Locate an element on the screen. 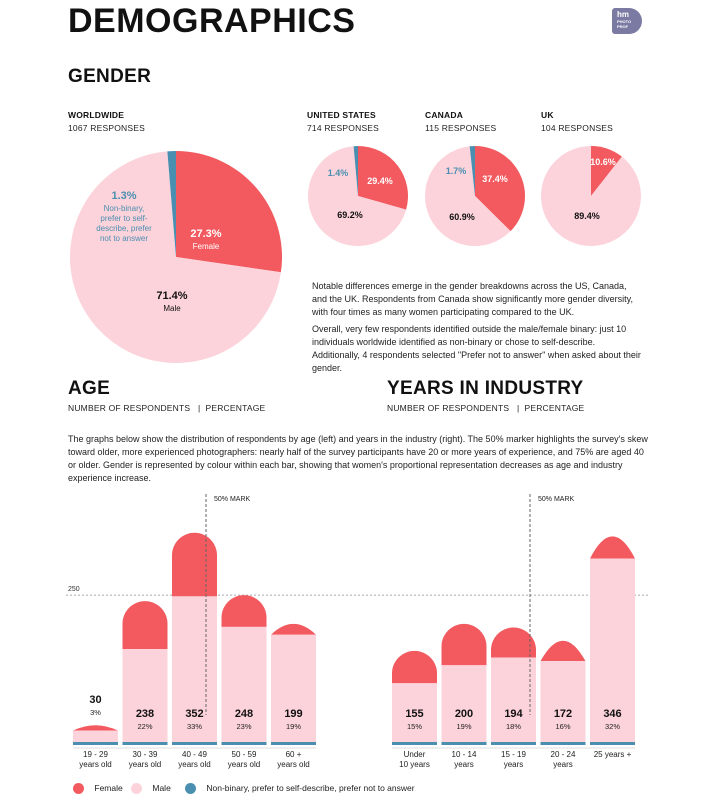 The image size is (713, 800). bar-total-label: 30 is located at coordinates (95, 700).